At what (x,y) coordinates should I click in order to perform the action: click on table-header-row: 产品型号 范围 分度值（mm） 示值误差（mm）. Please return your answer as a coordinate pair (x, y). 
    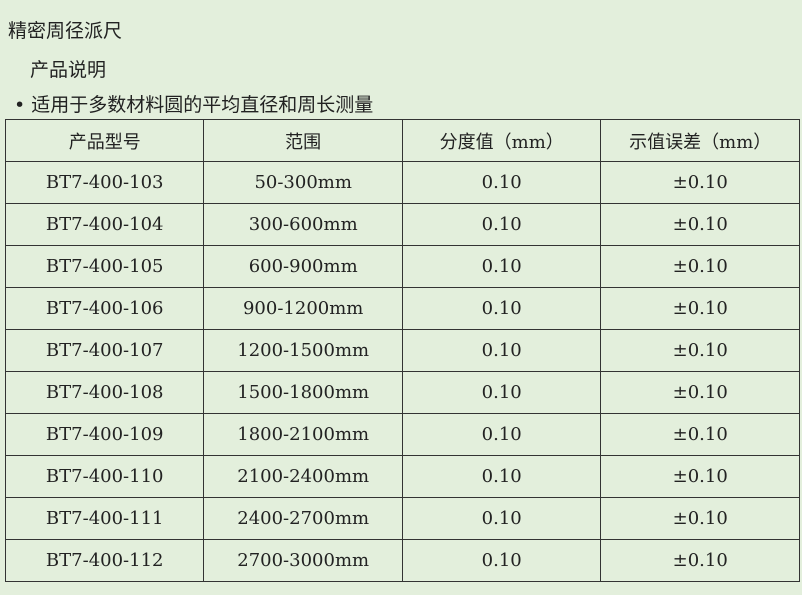
    Looking at the image, I should click on (402, 140).